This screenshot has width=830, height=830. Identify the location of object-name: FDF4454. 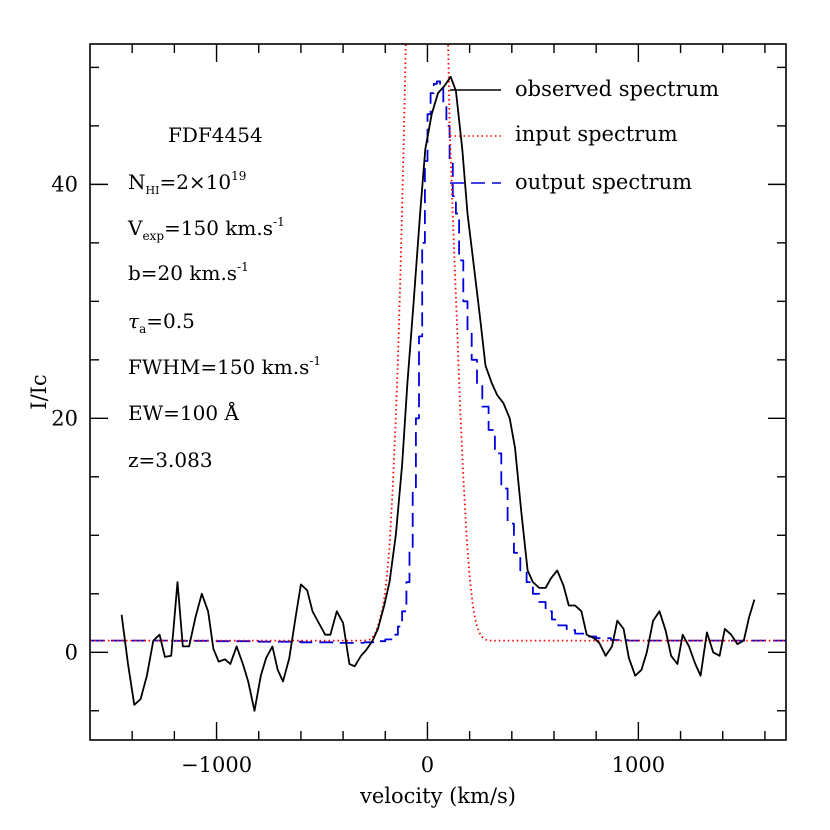
(215, 135).